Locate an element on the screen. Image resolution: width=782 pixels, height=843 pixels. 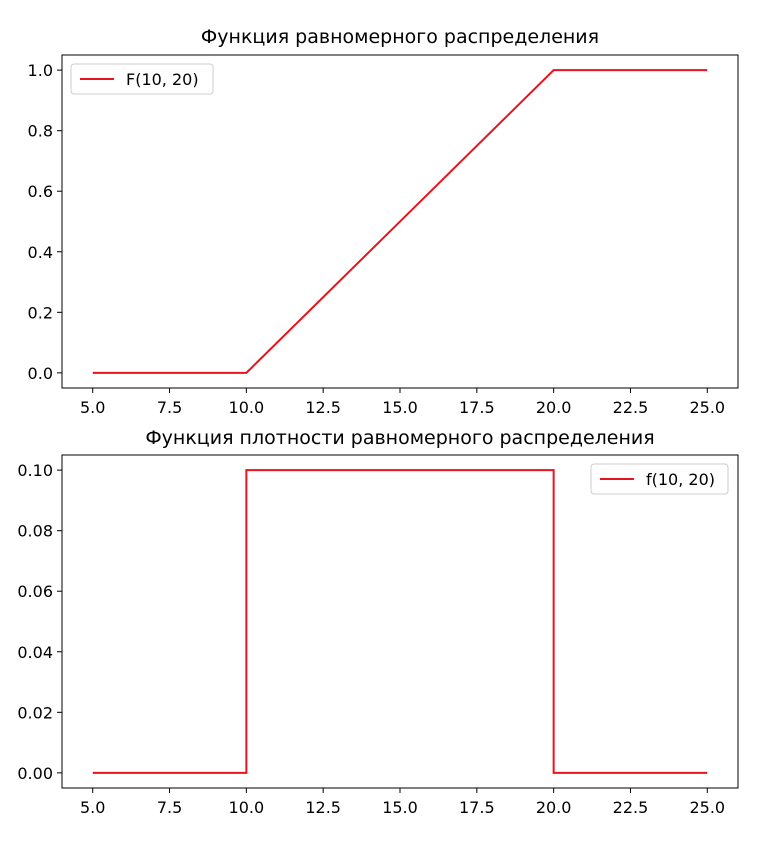
chart-cdf-legend: F(10, 20) is located at coordinates (142, 79).